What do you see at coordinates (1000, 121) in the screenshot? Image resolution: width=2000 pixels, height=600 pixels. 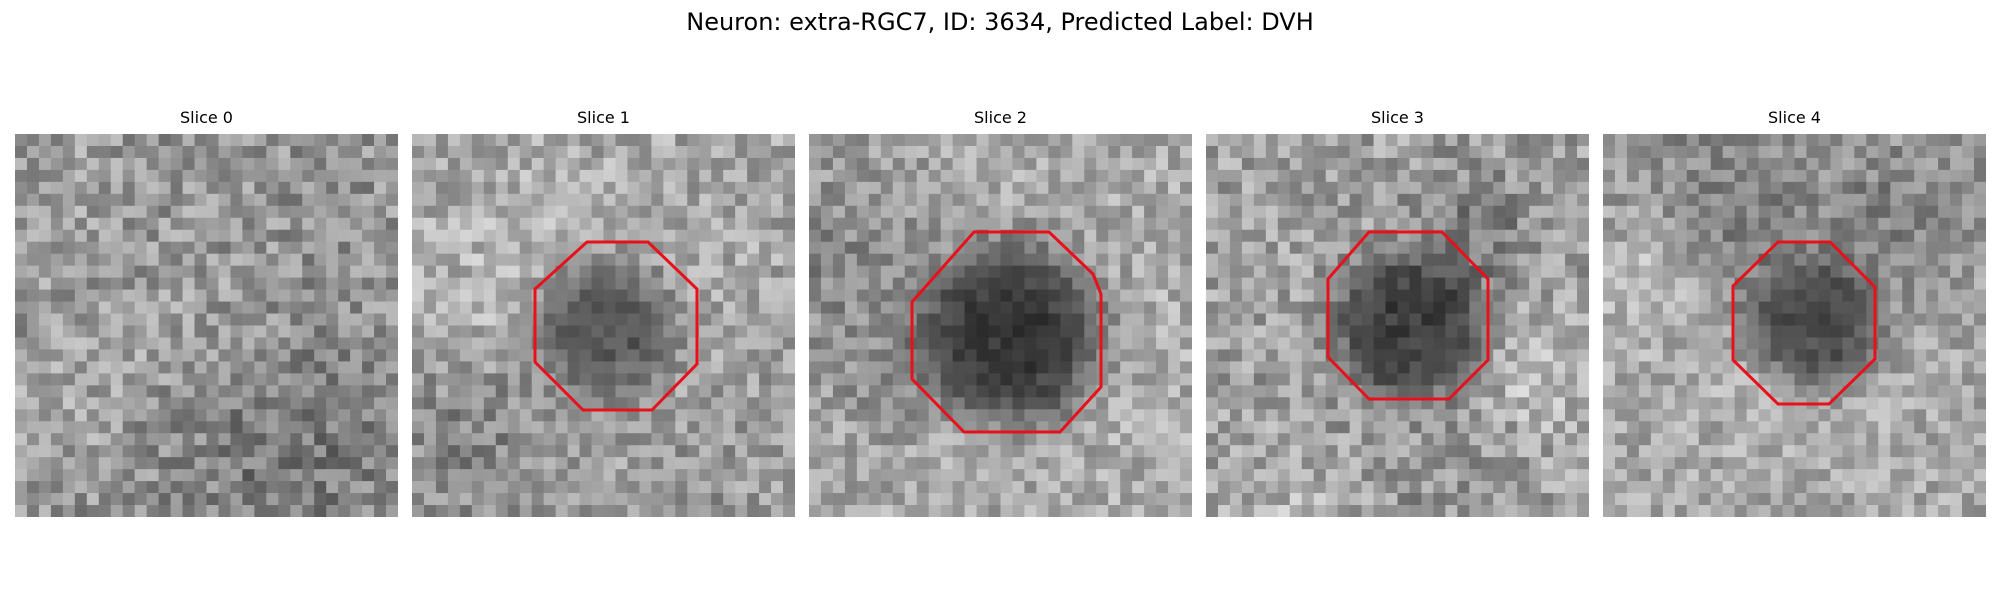 I see `slice-title-2: Slice 2` at bounding box center [1000, 121].